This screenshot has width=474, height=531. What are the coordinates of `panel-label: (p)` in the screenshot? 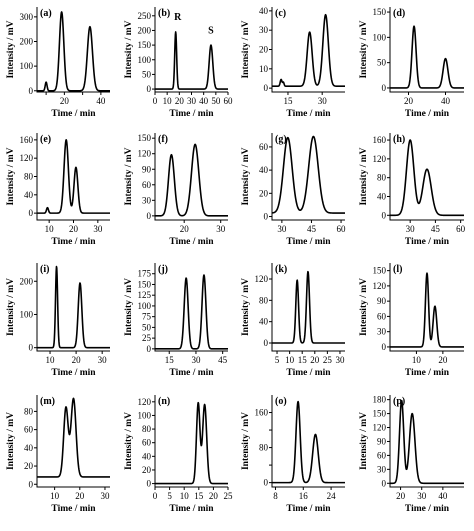 It's located at (399, 401).